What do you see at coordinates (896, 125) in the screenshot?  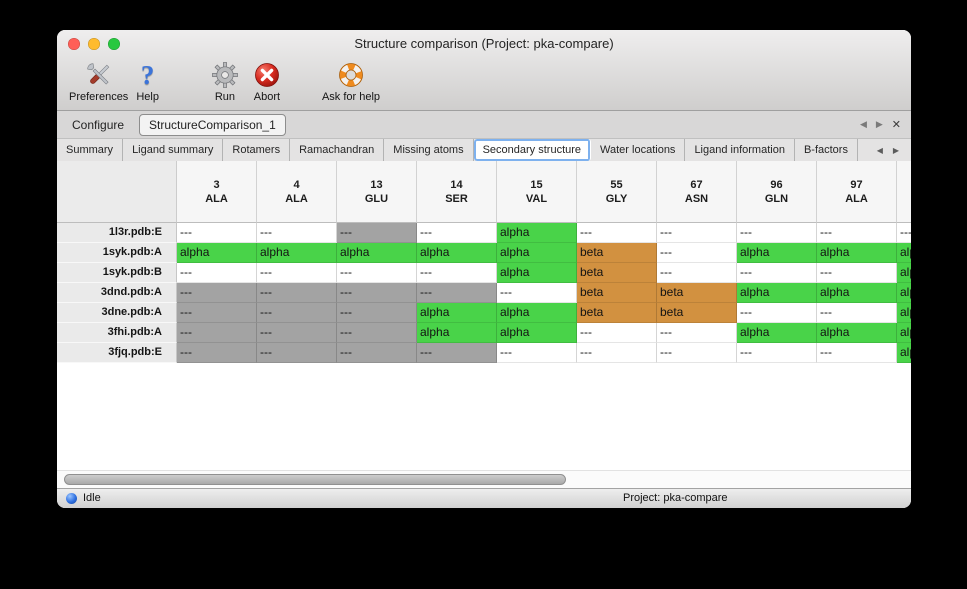 I see `tab-close-icon: ✕` at bounding box center [896, 125].